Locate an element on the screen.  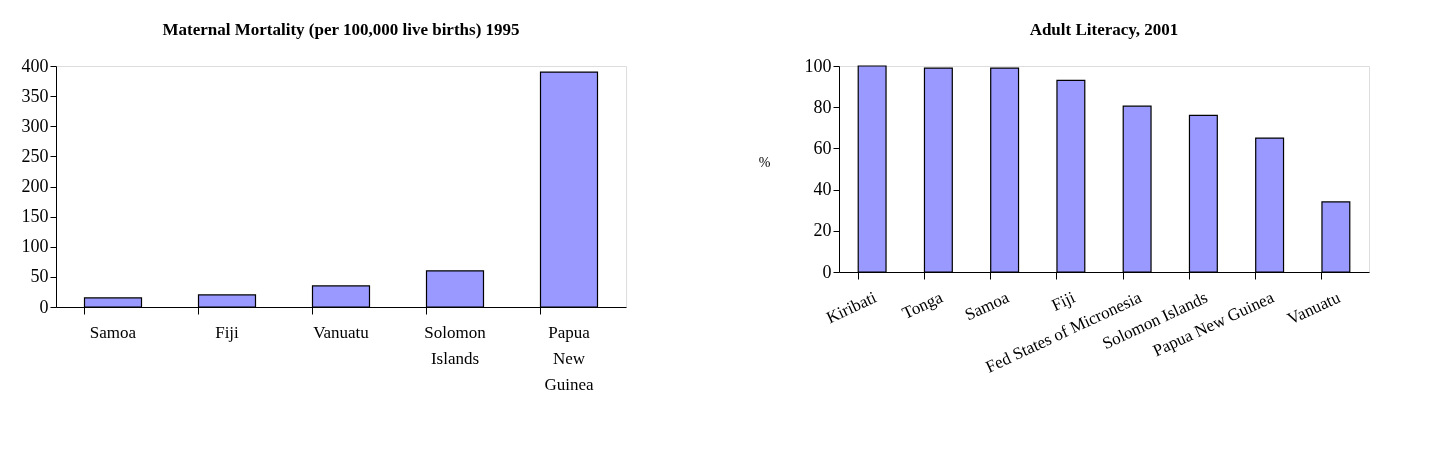
y-axis-title: % is located at coordinates (764, 162).